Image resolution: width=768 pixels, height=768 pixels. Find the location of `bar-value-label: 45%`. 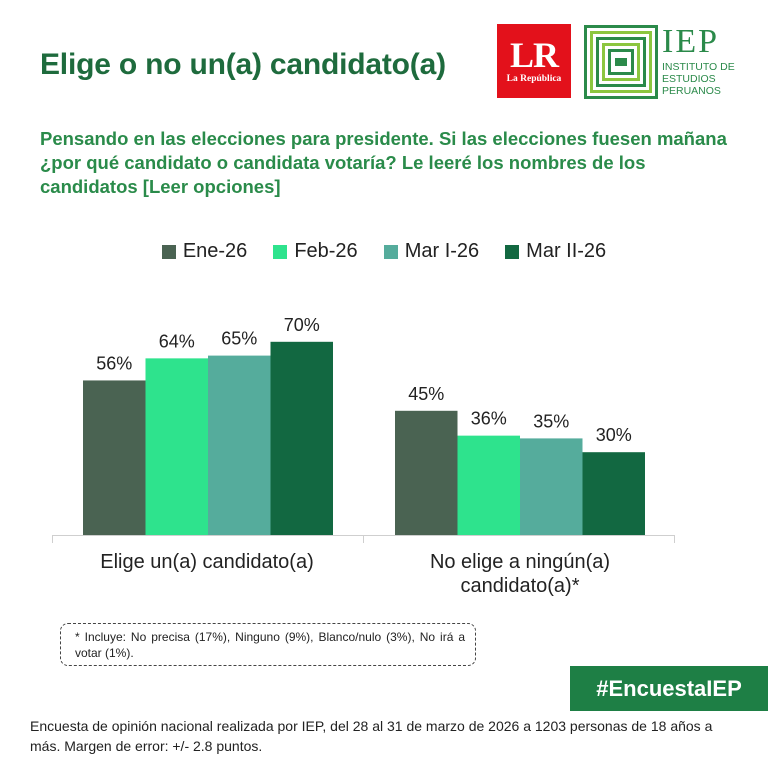

bar-value-label: 45% is located at coordinates (426, 394).